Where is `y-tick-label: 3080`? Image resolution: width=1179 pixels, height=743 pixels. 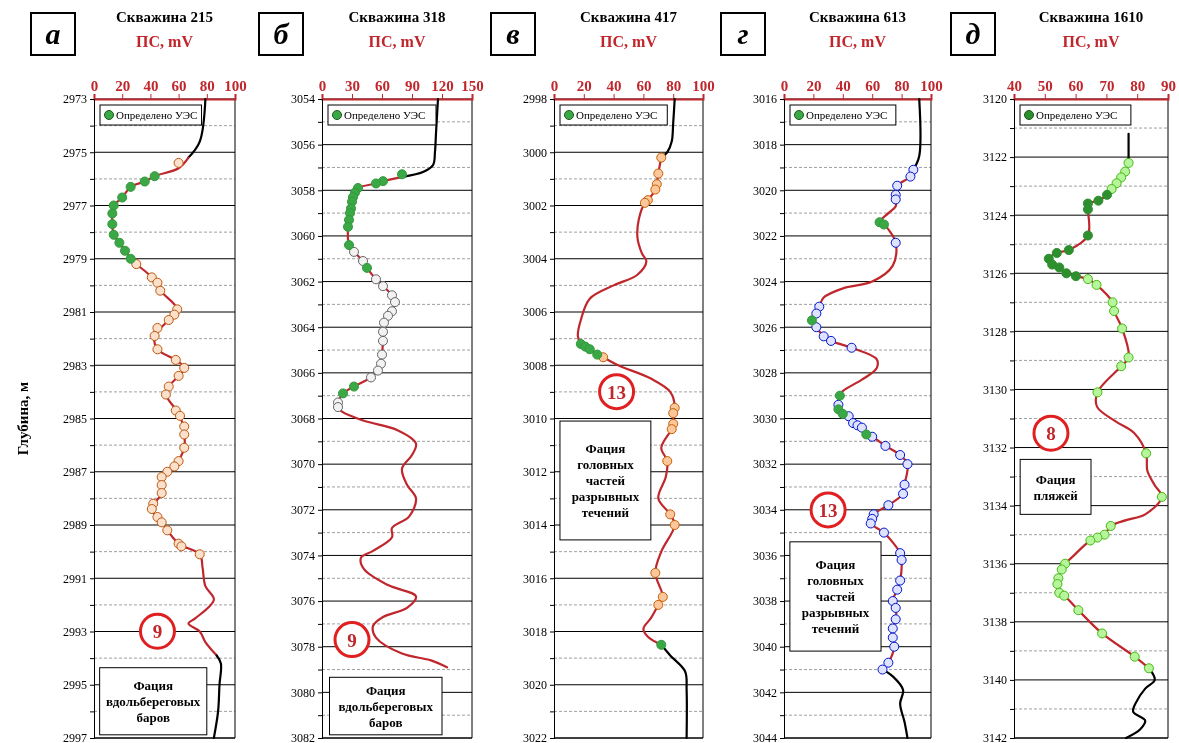 y-tick-label: 3080 is located at coordinates (303, 692).